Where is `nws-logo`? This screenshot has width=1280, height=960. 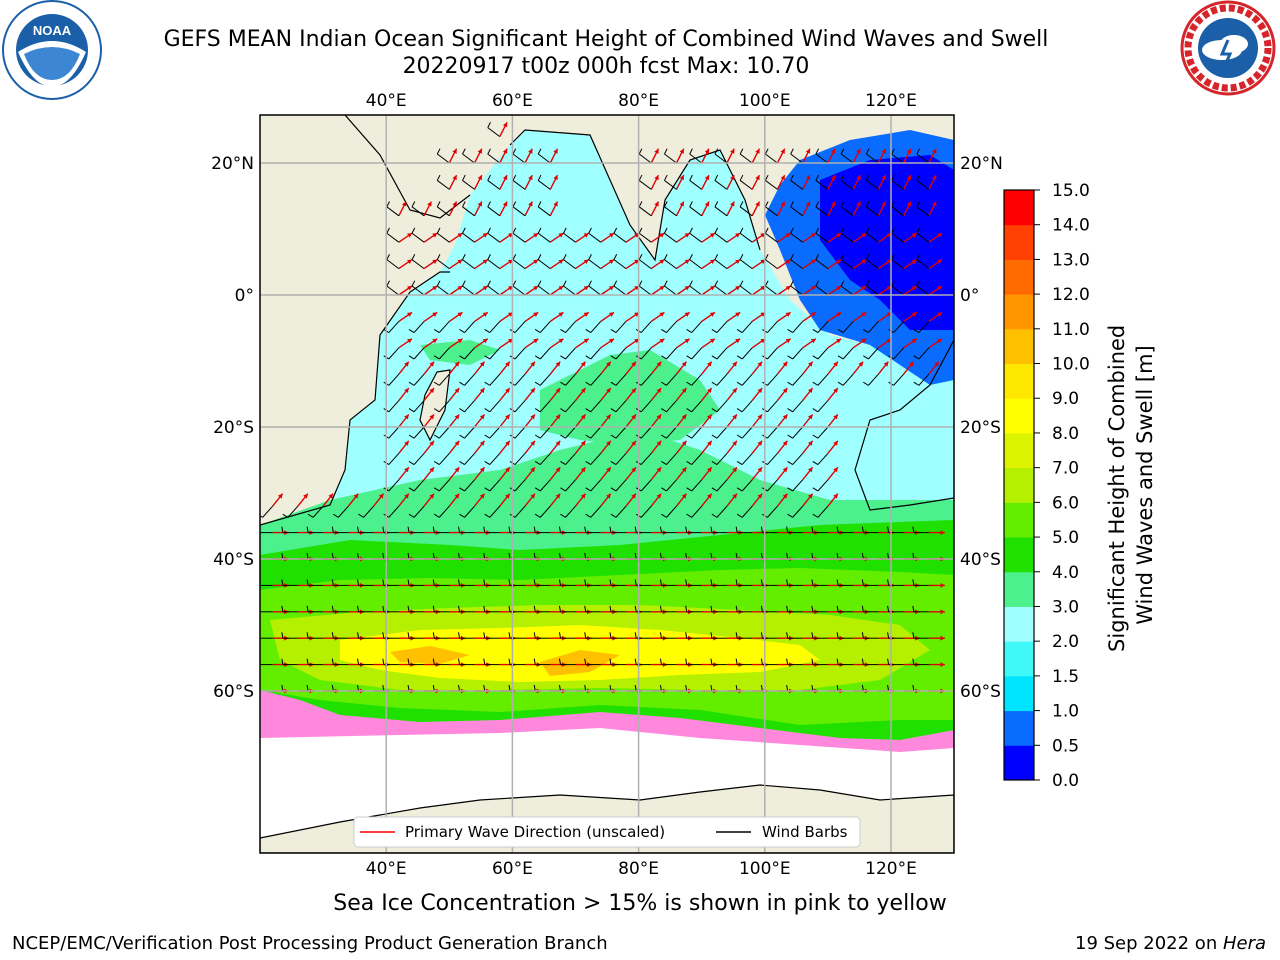 nws-logo is located at coordinates (1228, 48).